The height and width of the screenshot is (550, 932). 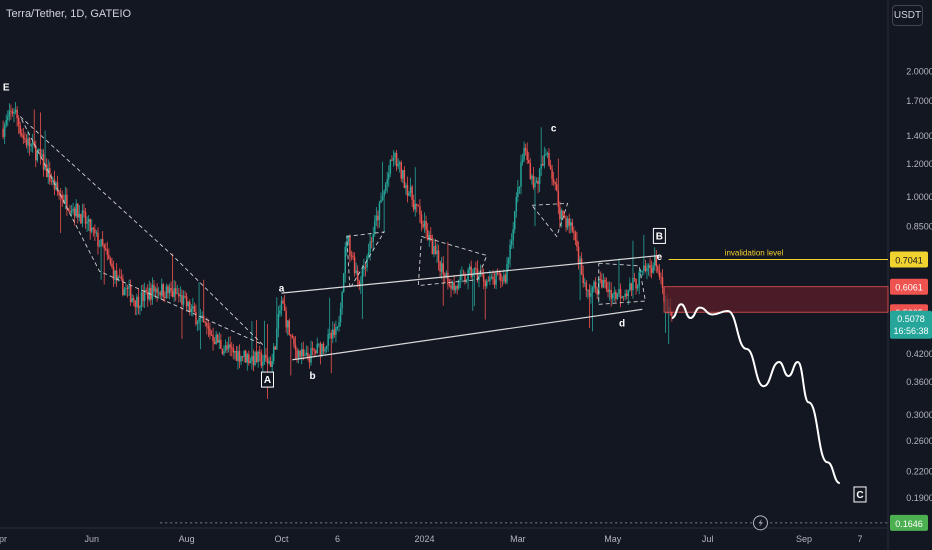 What do you see at coordinates (910, 331) in the screenshot?
I see `countdown-label: 16:56:38` at bounding box center [910, 331].